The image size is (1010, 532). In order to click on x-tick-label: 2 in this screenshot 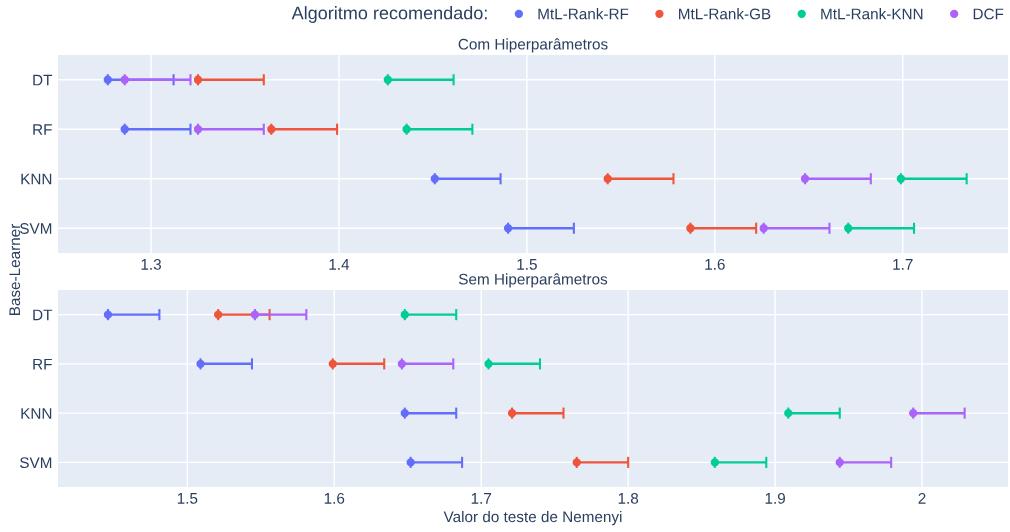, I will do `click(922, 498)`.